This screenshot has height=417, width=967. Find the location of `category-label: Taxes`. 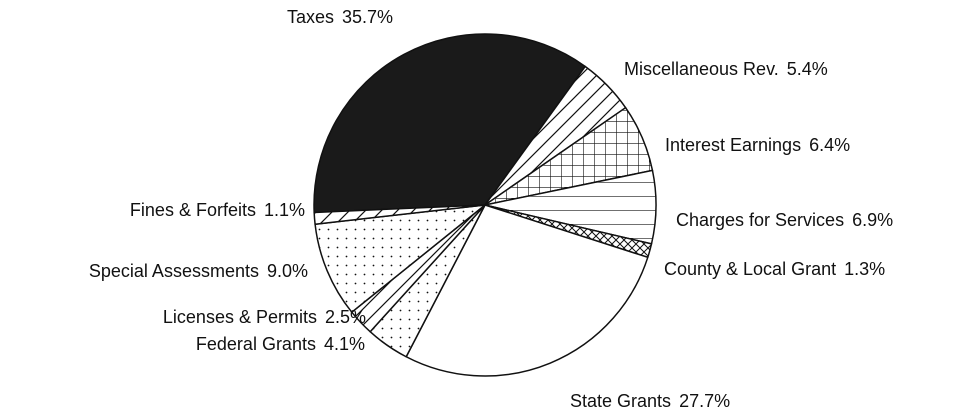

category-label: Taxes is located at coordinates (310, 17).